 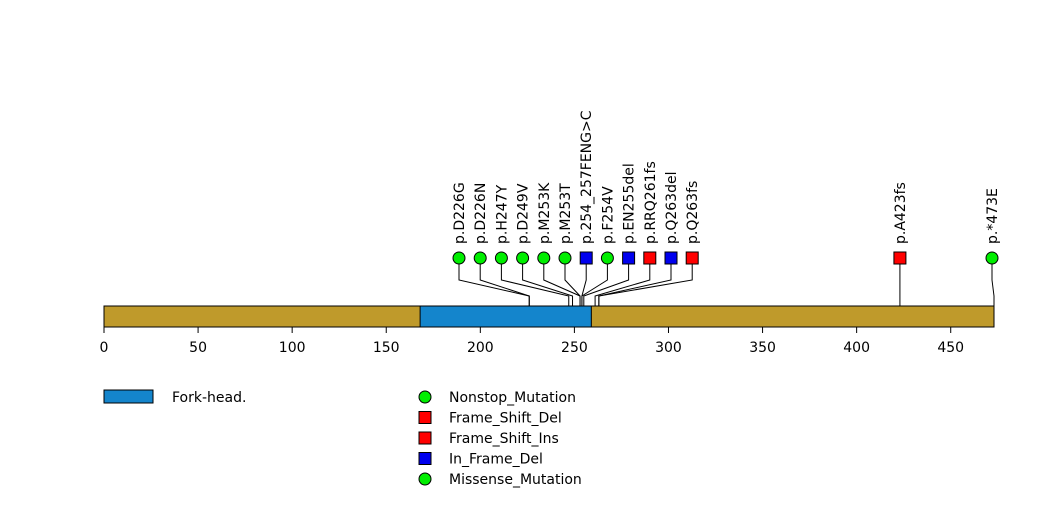 I want to click on mutation-label-6: p.254_257FENG>C, so click(x=587, y=177).